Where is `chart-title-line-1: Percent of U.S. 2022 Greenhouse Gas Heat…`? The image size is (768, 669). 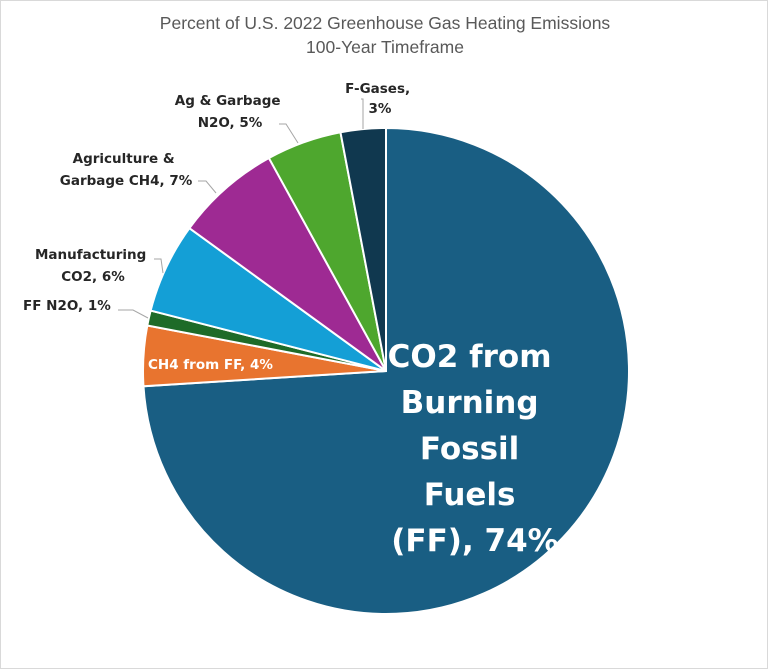 chart-title-line-1: Percent of U.S. 2022 Greenhouse Gas Heat… is located at coordinates (385, 23).